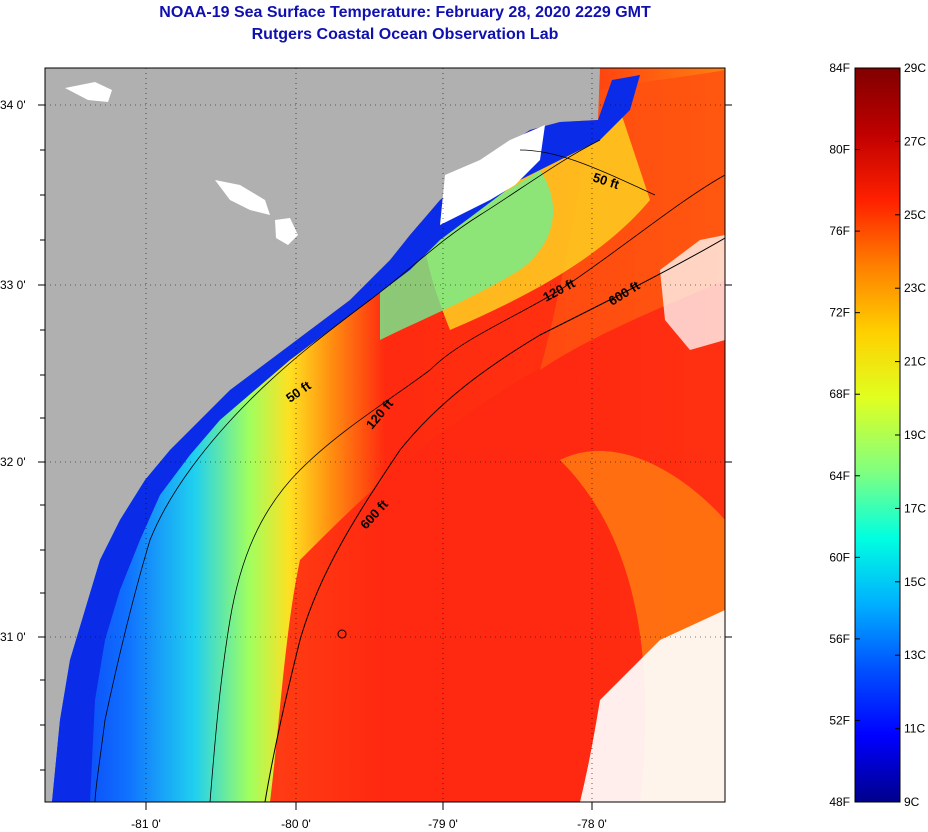 This screenshot has height=832, width=928. Describe the element at coordinates (88, 92) in the screenshot. I see `cloud-inland-north` at that location.